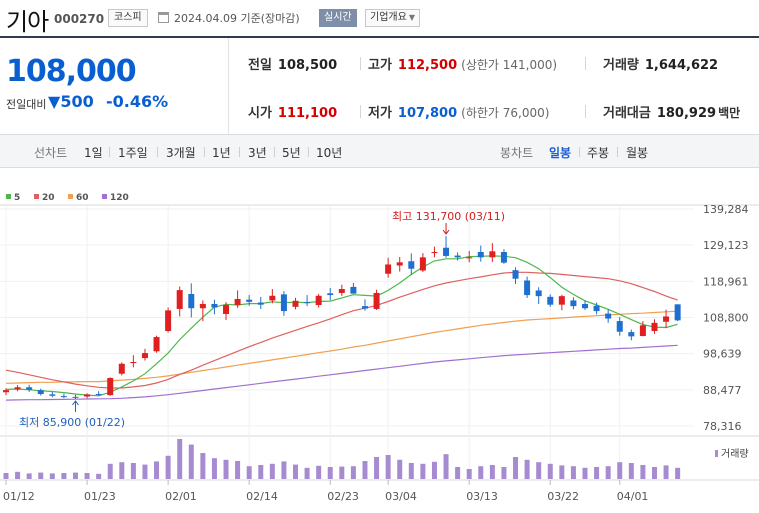  I want to click on tab-period-10y: 10년, so click(329, 153).